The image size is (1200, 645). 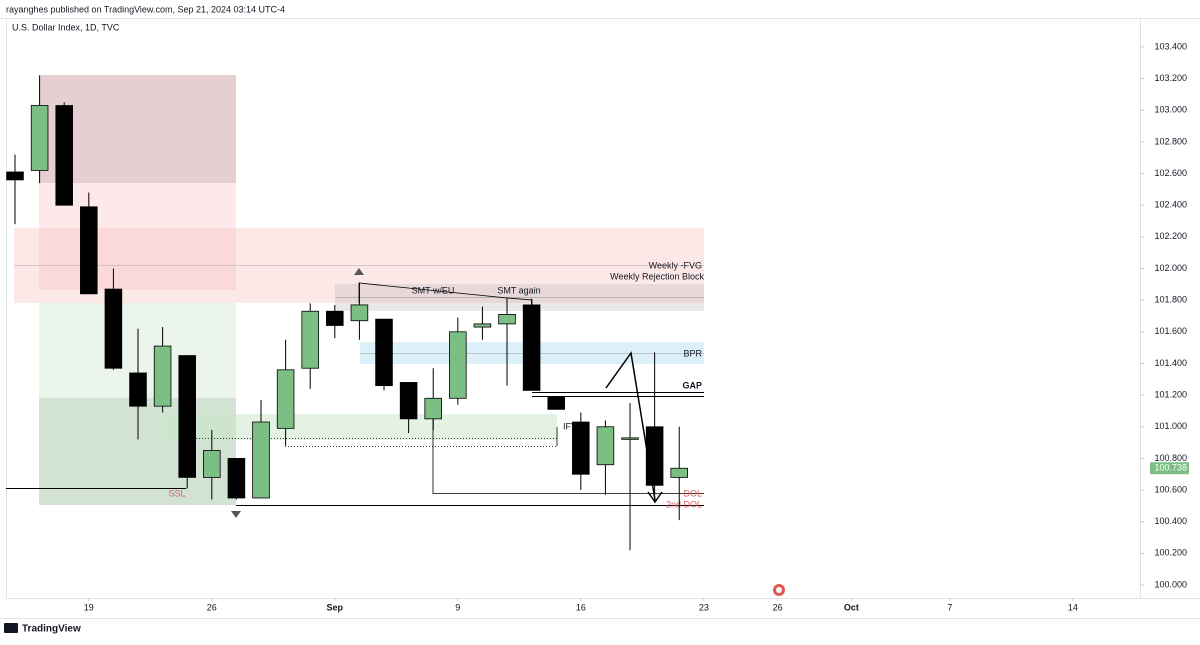 What do you see at coordinates (684, 504) in the screenshot?
I see `annotation: 2nd DOL` at bounding box center [684, 504].